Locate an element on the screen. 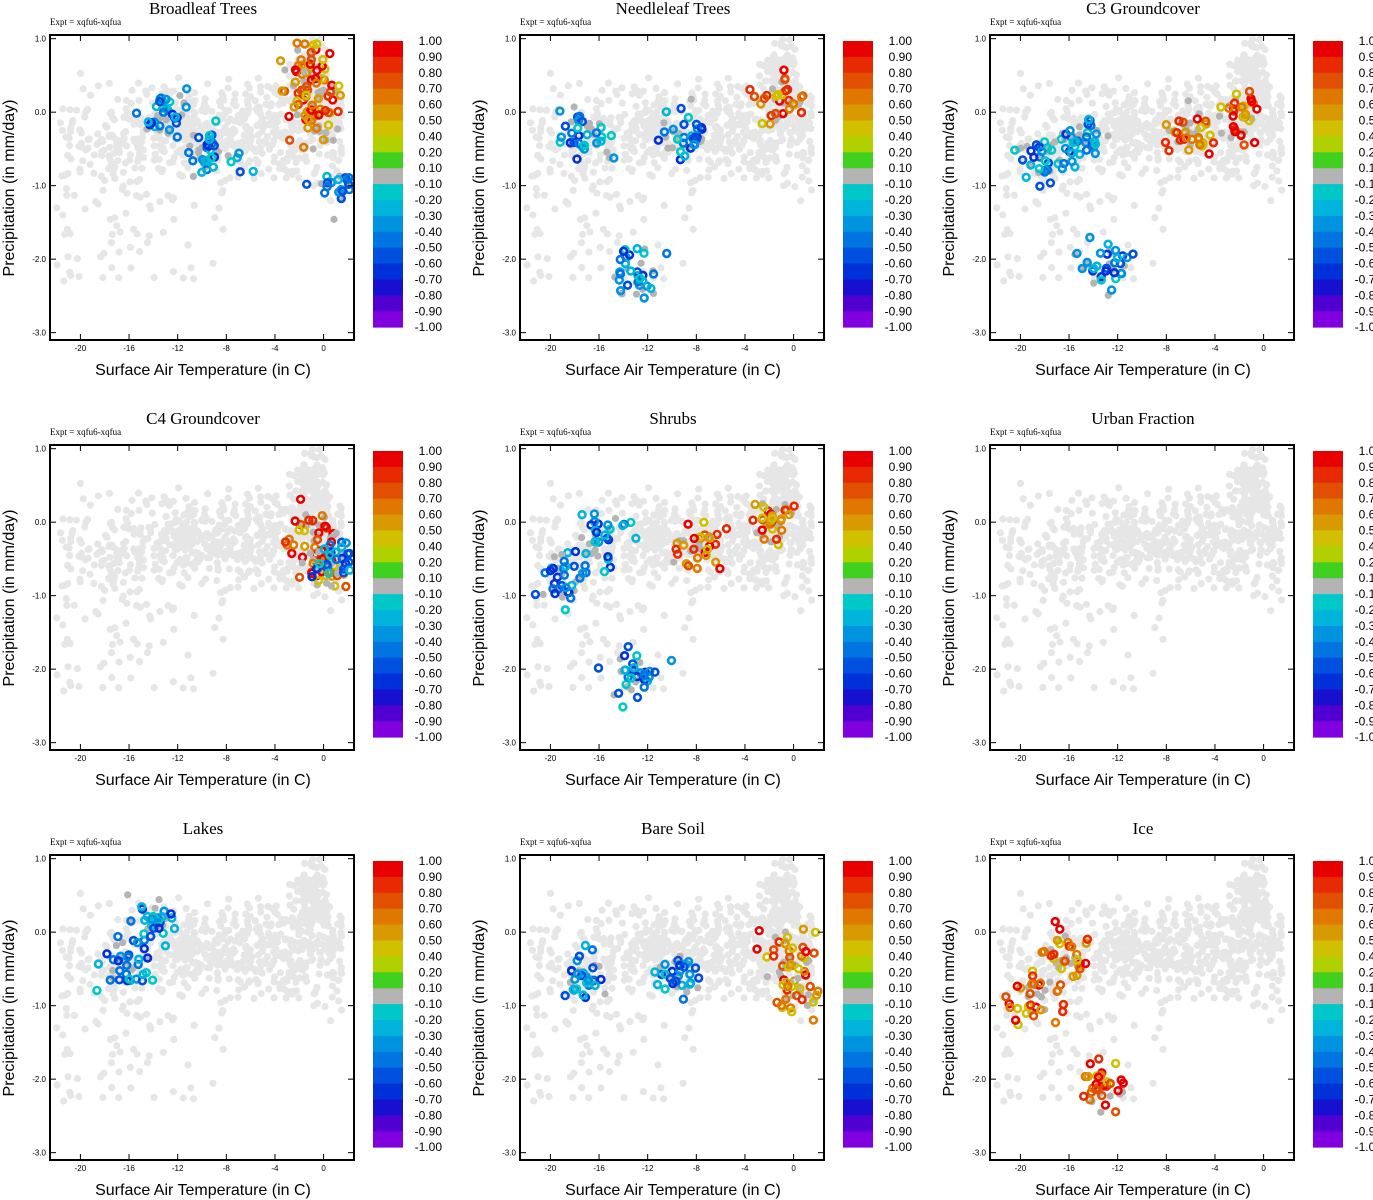 This screenshot has width=1373, height=1200. x-tick-label: -4 is located at coordinates (275, 348).